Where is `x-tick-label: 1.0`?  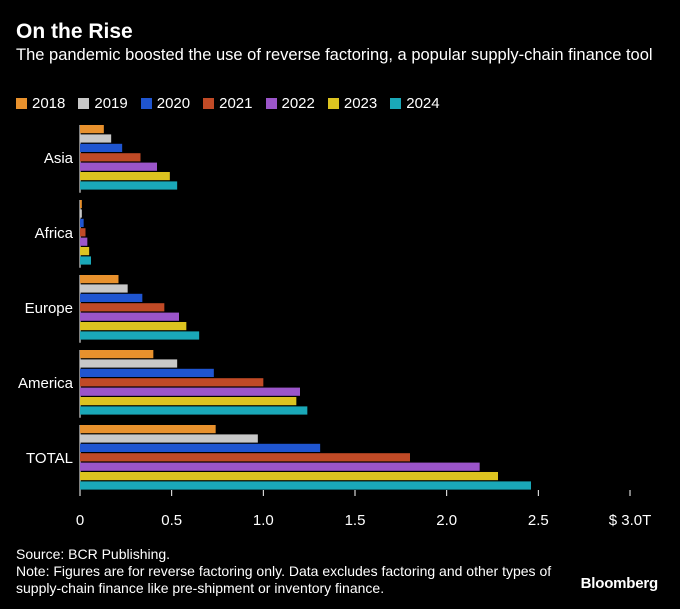
x-tick-label: 1.0 is located at coordinates (263, 520).